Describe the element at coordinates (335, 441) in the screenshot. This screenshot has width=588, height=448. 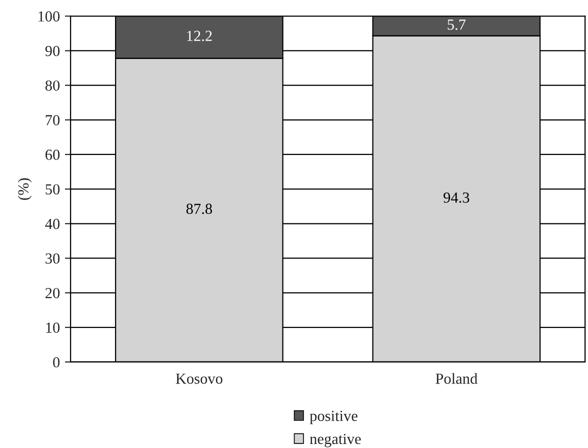
I see `legend-label: negative` at that location.